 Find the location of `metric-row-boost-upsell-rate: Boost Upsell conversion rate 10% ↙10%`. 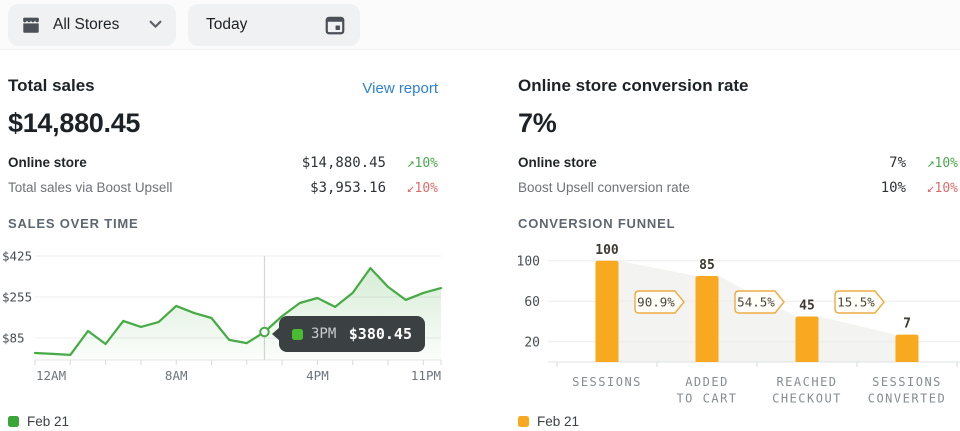

metric-row-boost-upsell-rate: Boost Upsell conversion rate 10% ↙10% is located at coordinates (738, 188).